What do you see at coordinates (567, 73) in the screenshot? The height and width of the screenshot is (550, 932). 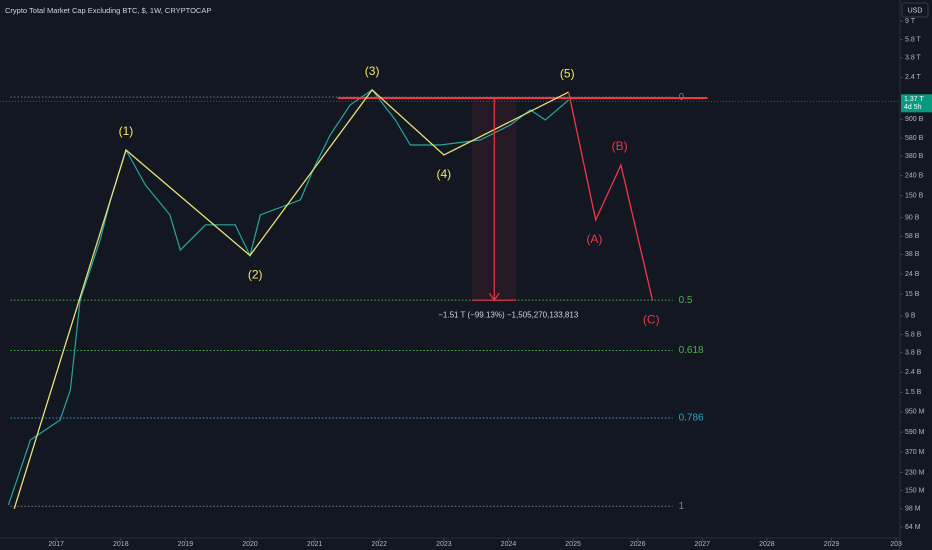 I see `wave-label: (5)` at bounding box center [567, 73].